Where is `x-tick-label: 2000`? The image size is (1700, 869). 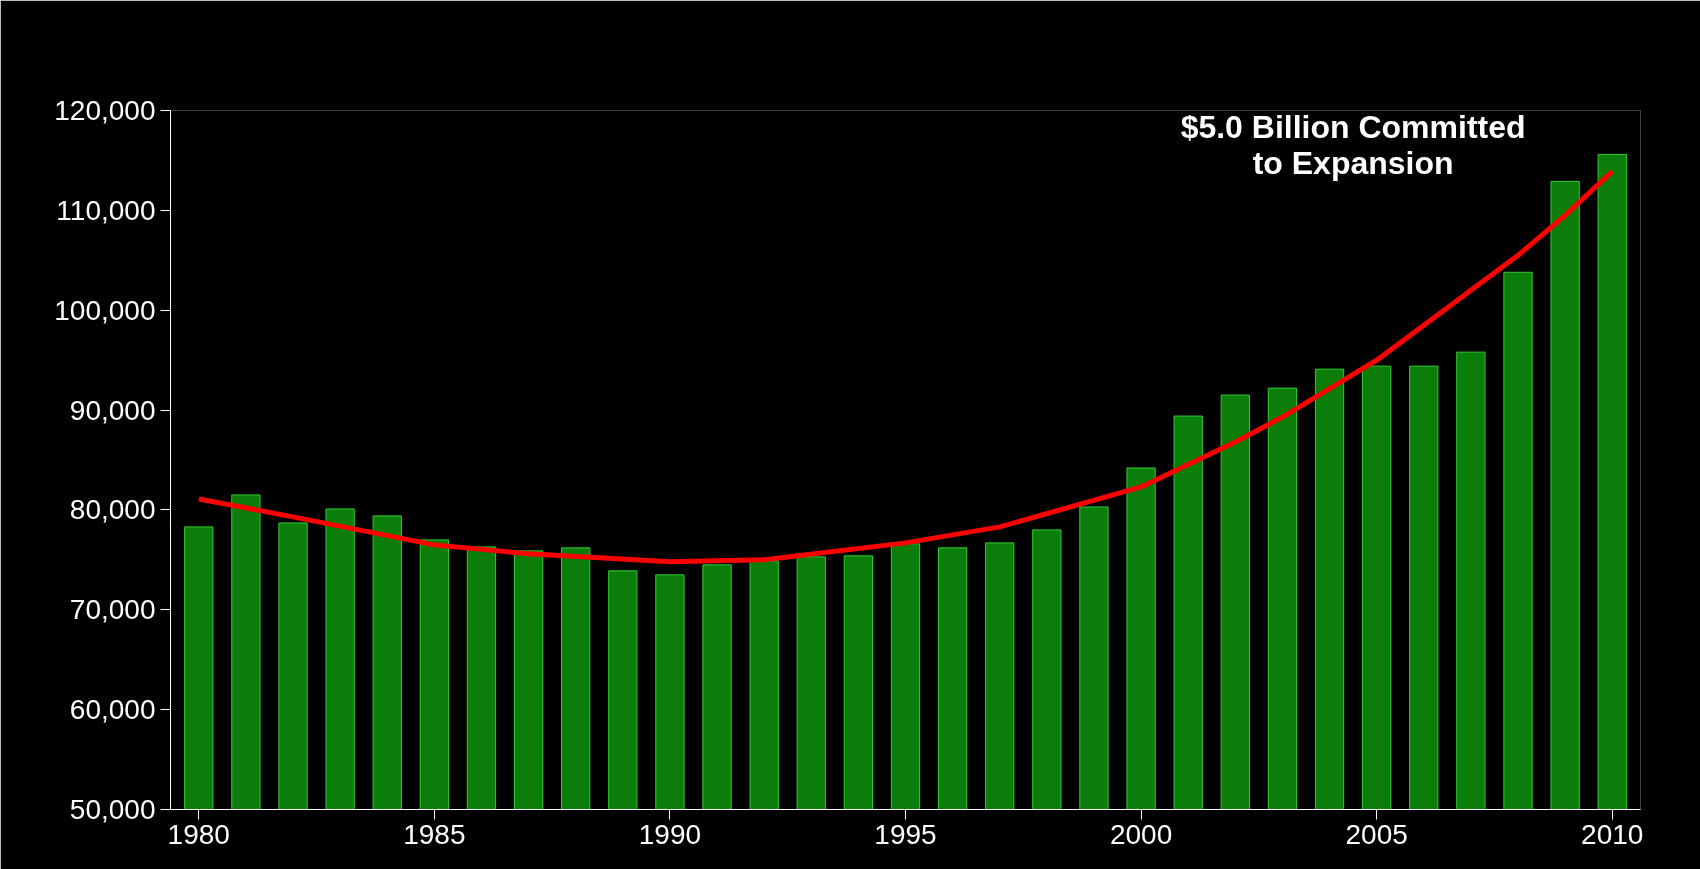 x-tick-label: 2000 is located at coordinates (1141, 834).